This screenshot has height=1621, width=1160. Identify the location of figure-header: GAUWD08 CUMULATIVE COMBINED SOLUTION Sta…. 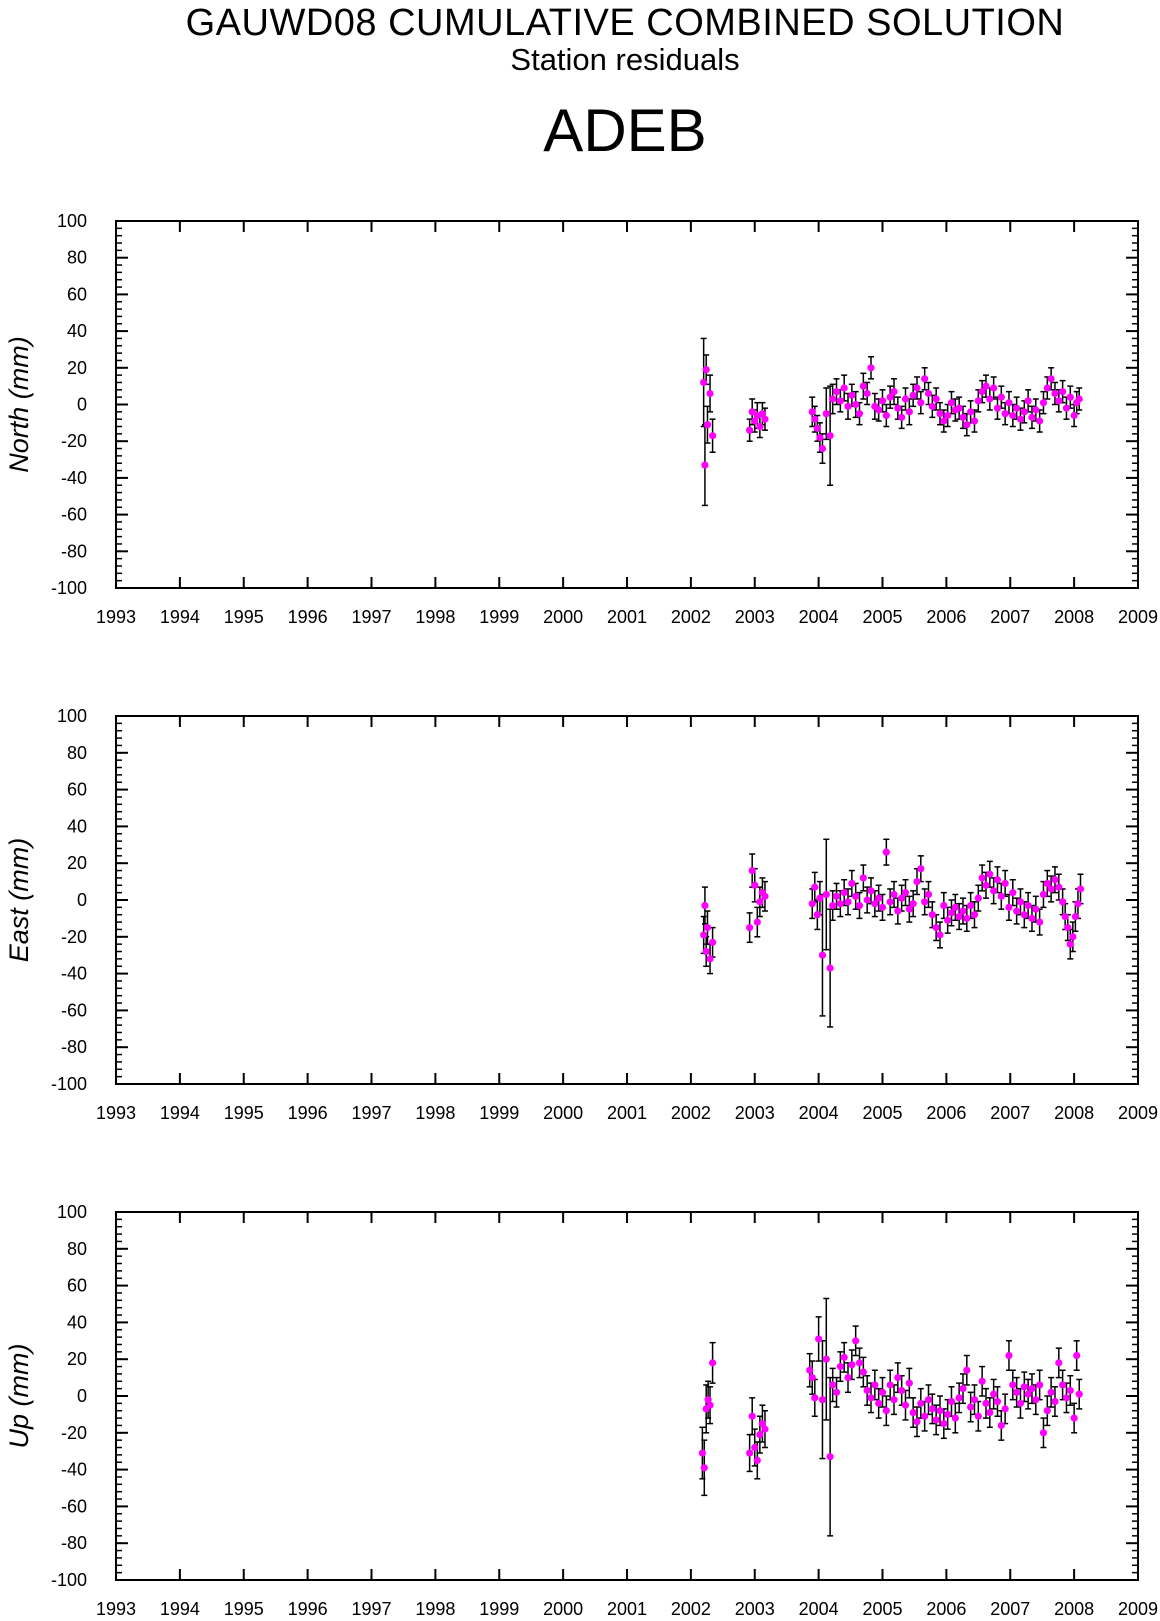
(580, 85).